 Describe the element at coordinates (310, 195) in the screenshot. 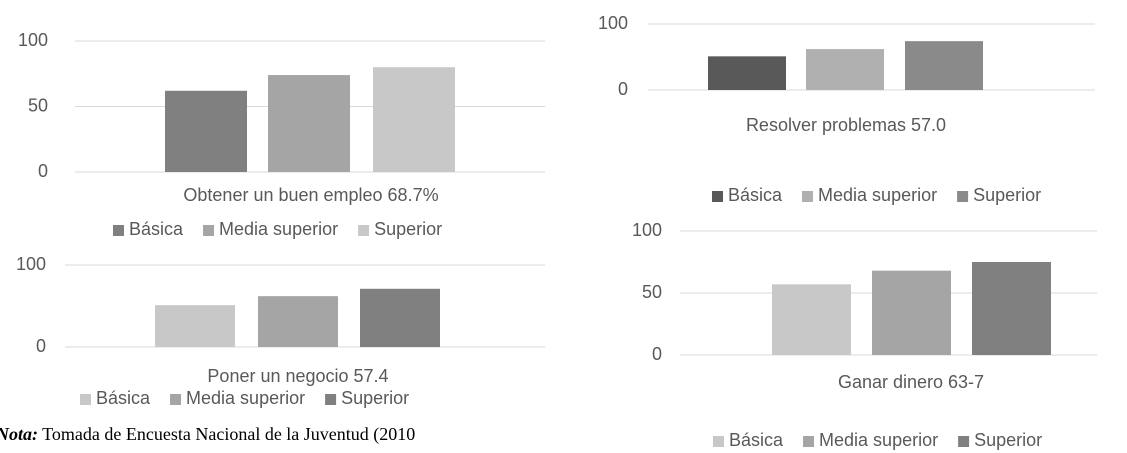

I see `chart-title: Obtener un buen empleo 68.7%` at that location.